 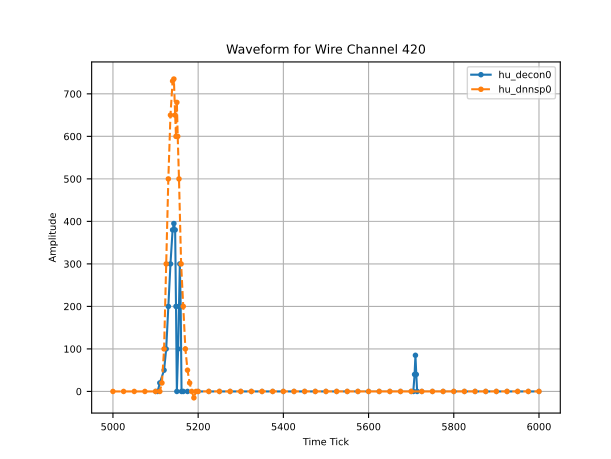 I want to click on x-tick-label: 5400, so click(x=284, y=426).